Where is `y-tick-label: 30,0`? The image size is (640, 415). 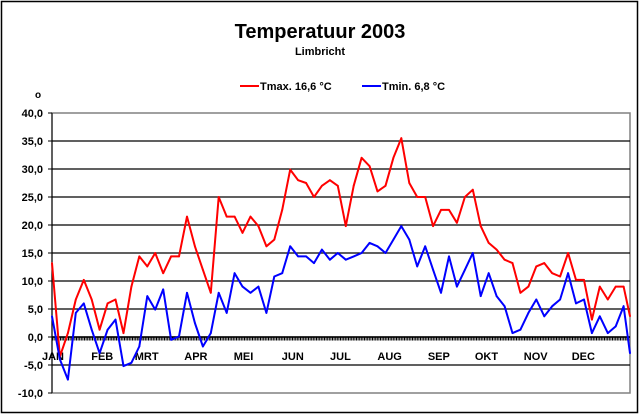
y-tick-label: 30,0 is located at coordinates (32, 170).